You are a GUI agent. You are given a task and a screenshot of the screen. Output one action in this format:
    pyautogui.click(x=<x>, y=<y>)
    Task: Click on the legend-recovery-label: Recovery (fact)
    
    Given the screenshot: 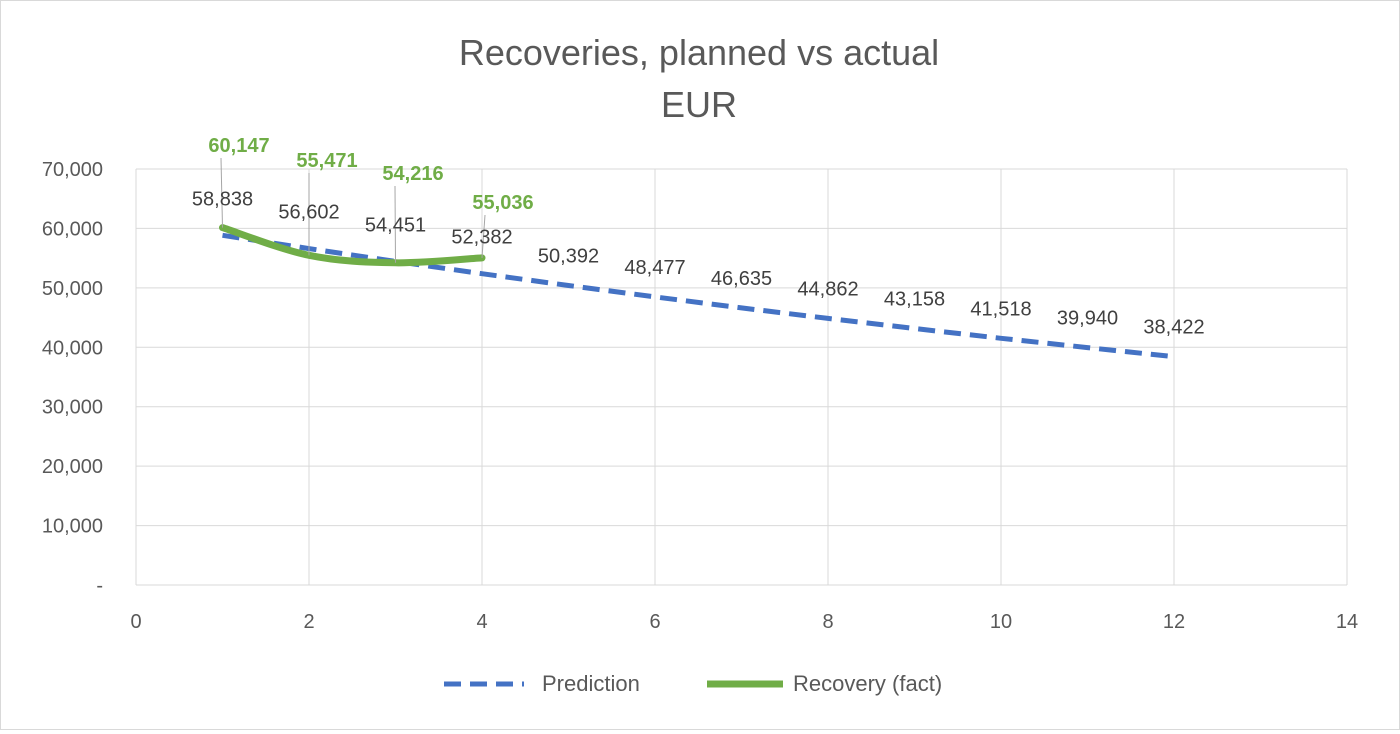 What is the action you would take?
    pyautogui.click(x=867, y=683)
    